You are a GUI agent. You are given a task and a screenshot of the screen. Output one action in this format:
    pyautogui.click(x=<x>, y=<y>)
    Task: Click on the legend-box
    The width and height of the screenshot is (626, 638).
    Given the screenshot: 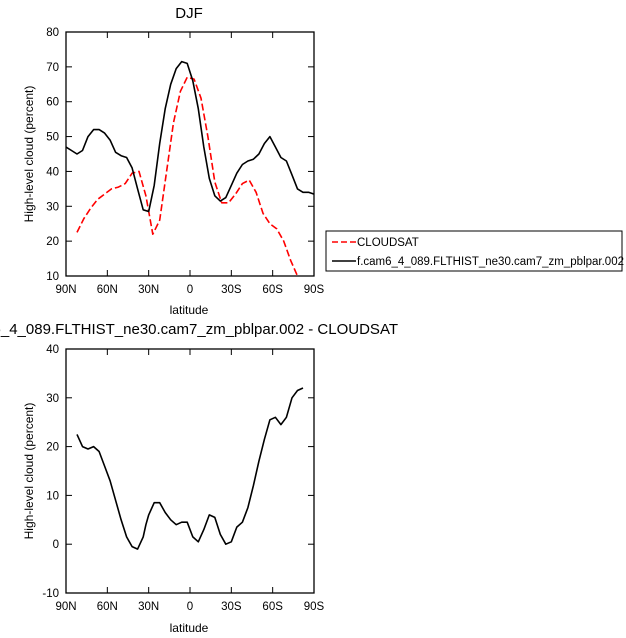 What is the action you would take?
    pyautogui.click(x=474, y=251)
    